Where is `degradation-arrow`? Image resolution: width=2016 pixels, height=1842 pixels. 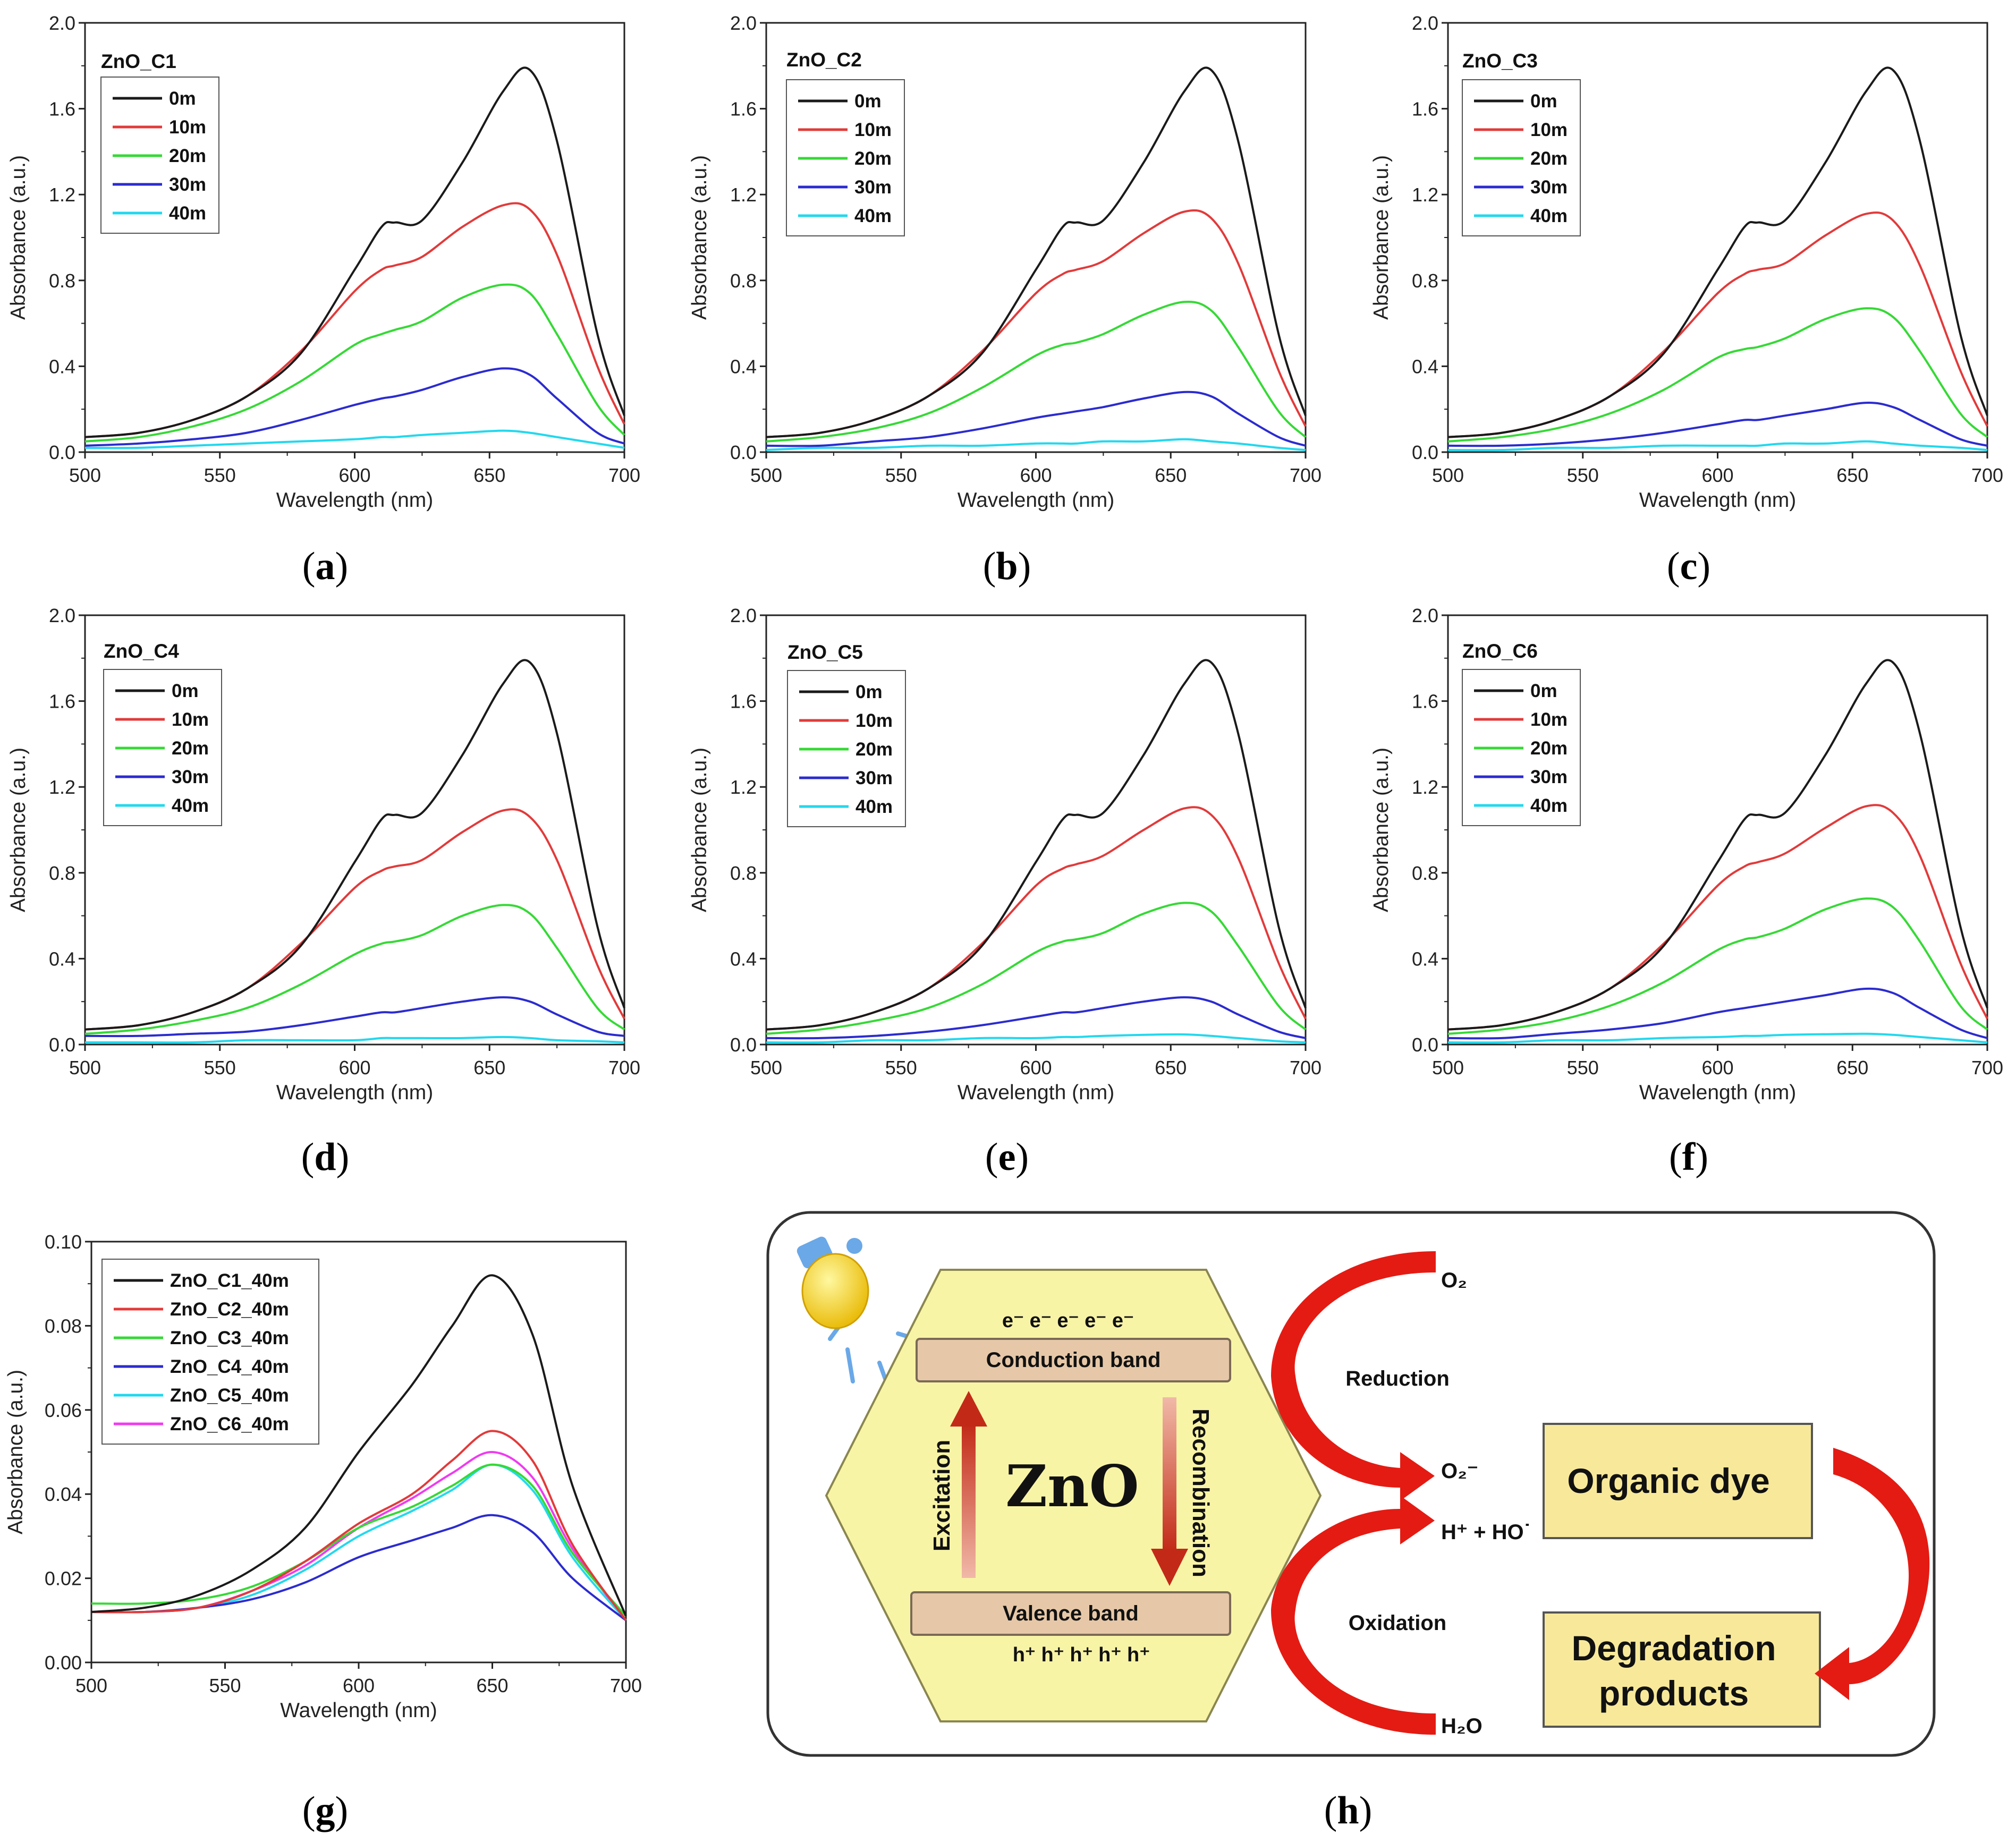
degradation-arrow is located at coordinates (1872, 1574).